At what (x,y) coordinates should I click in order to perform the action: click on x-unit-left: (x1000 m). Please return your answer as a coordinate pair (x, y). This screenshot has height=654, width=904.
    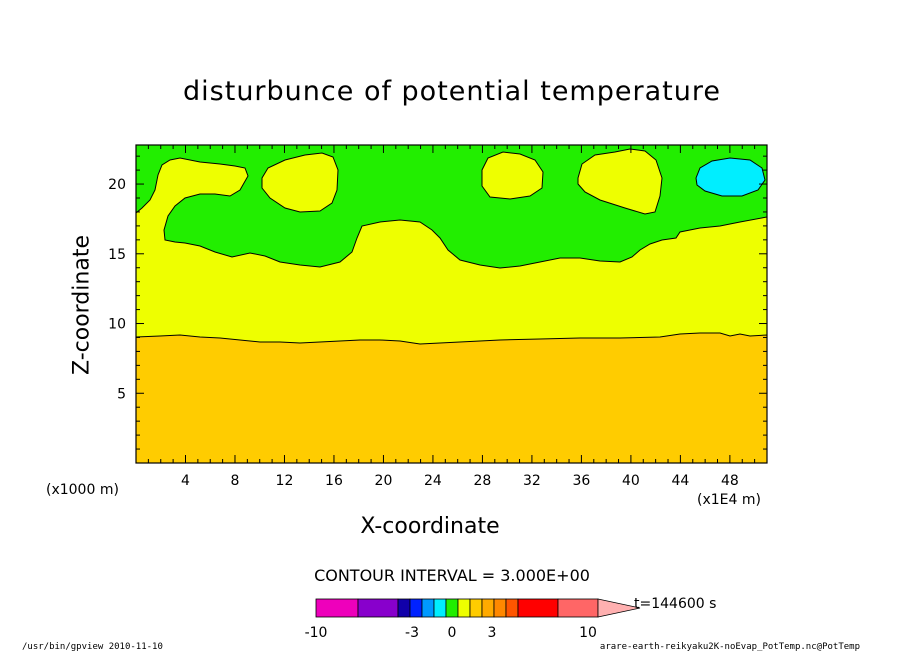
    Looking at the image, I should click on (82, 490).